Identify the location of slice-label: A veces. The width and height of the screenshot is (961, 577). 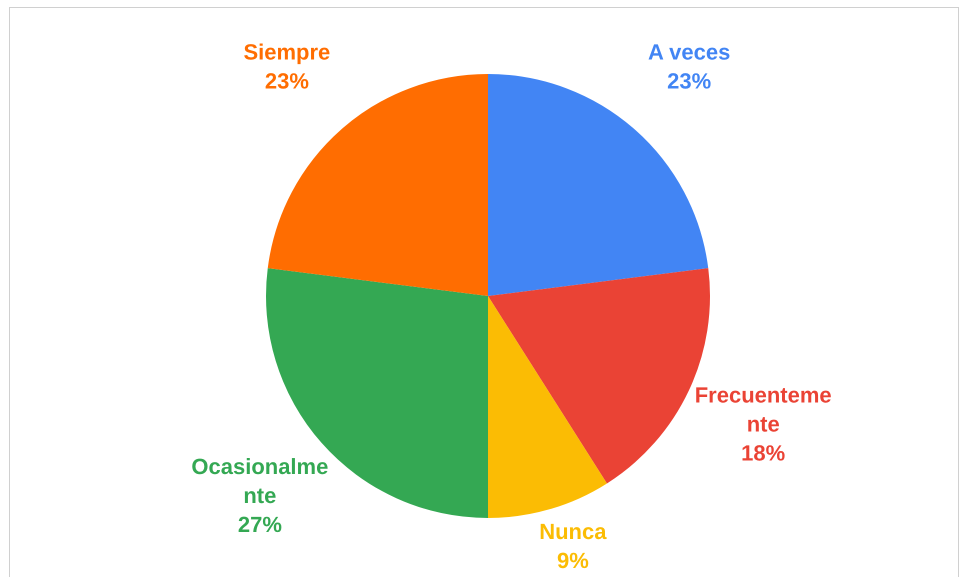
(689, 51).